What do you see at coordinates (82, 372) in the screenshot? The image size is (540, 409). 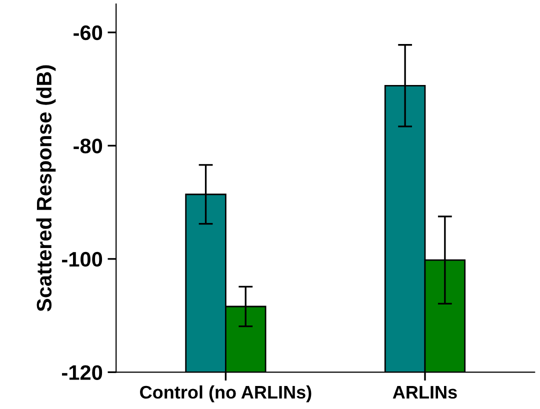 I see `y-tick-label: -120` at bounding box center [82, 372].